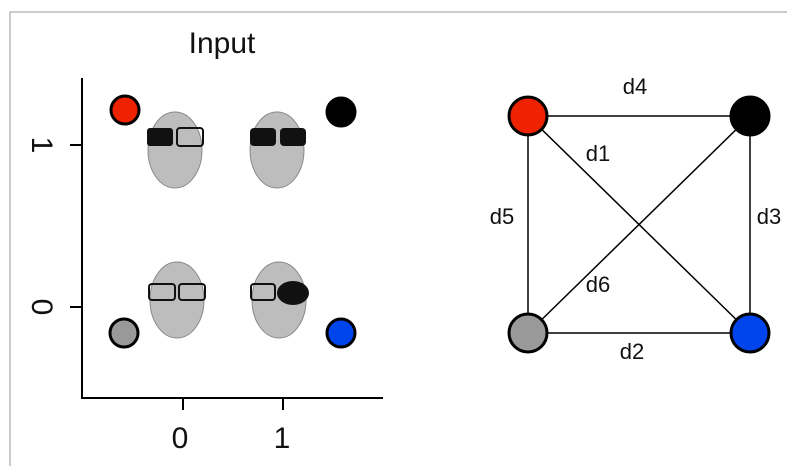 The height and width of the screenshot is (471, 787). I want to click on gray-dot, so click(124, 333).